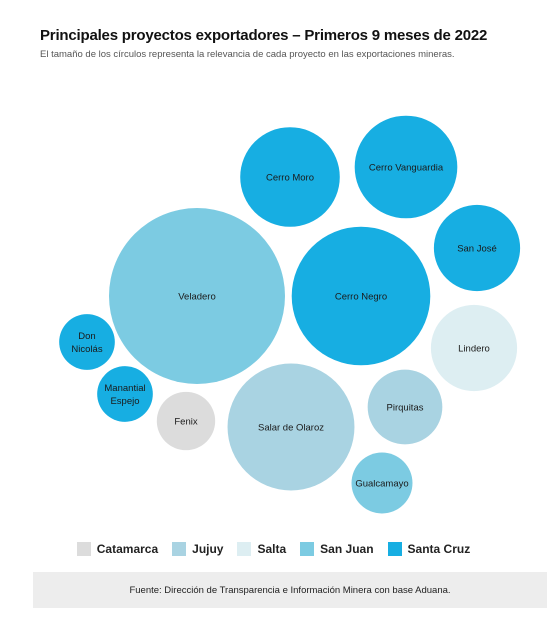 This screenshot has width=547, height=620. What do you see at coordinates (347, 549) in the screenshot?
I see `legend-label-san-juan: San Juan` at bounding box center [347, 549].